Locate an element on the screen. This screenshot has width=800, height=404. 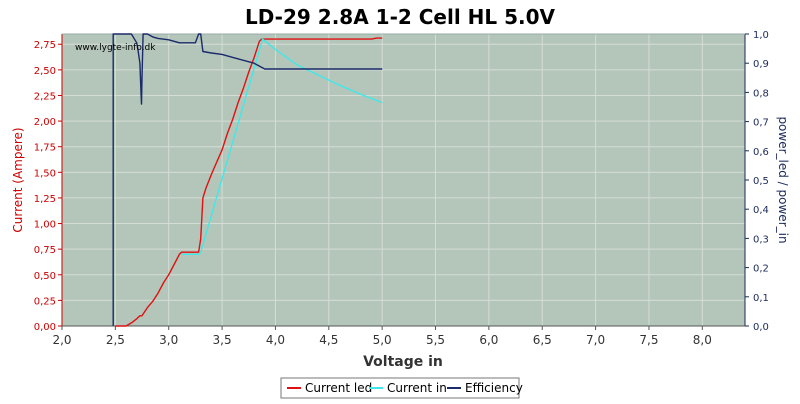
y-left-tick-label: 1,75 is located at coordinates (45, 148).